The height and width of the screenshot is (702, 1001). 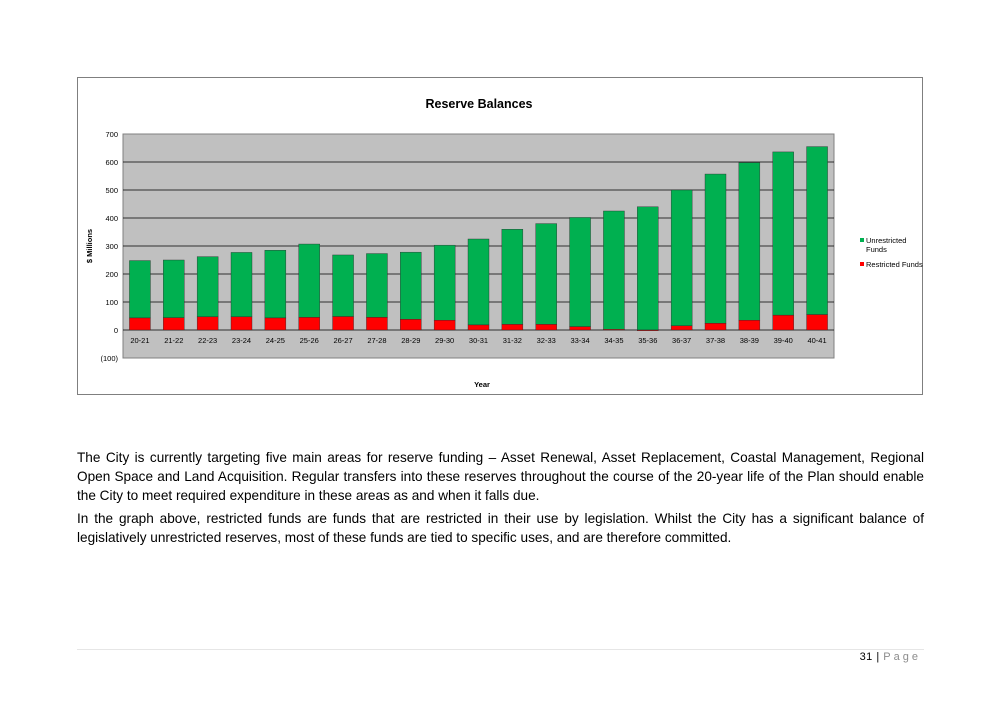 I want to click on y-tick-label: 500, so click(x=111, y=190).